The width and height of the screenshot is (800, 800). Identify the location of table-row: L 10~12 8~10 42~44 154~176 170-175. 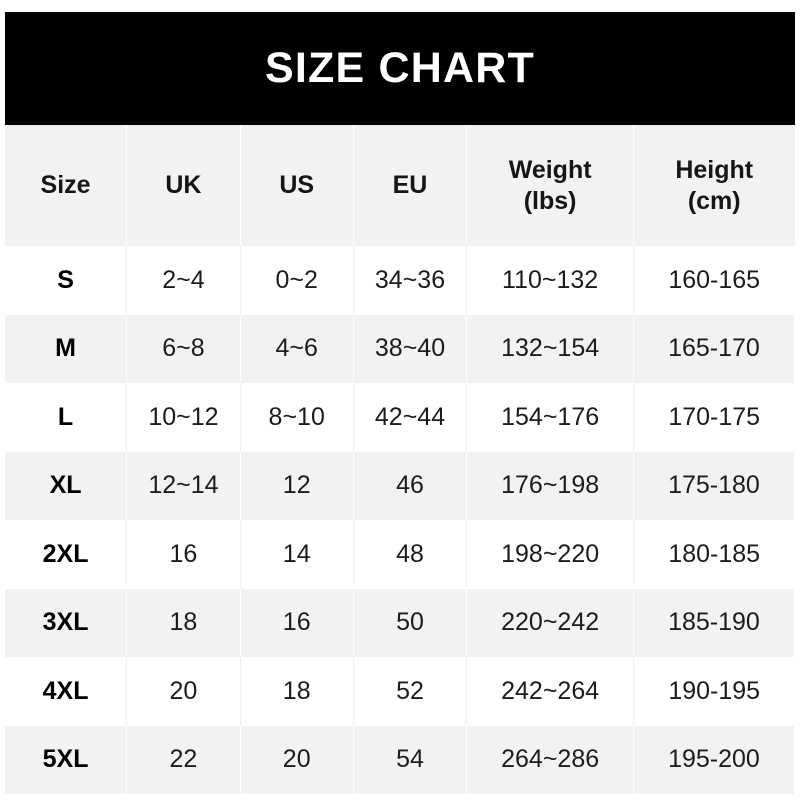
(400, 417).